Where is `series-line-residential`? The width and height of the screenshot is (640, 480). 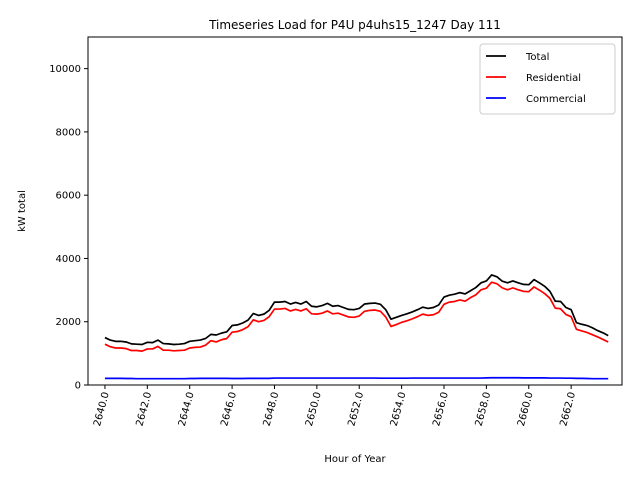
series-line-residential is located at coordinates (356, 316).